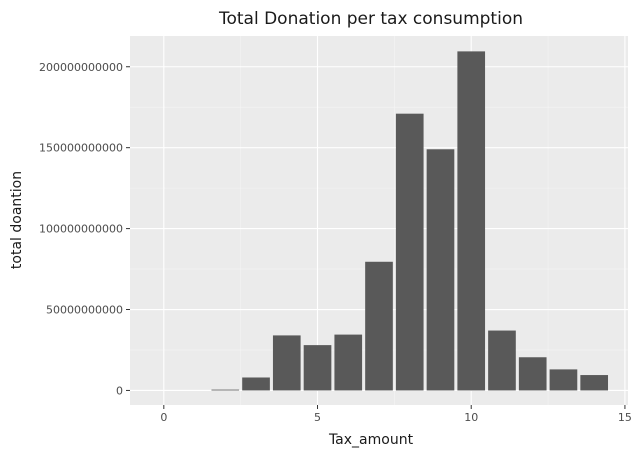 Image resolution: width=638 pixels, height=458 pixels. What do you see at coordinates (371, 440) in the screenshot?
I see `x-axis-label: Tax_amount` at bounding box center [371, 440].